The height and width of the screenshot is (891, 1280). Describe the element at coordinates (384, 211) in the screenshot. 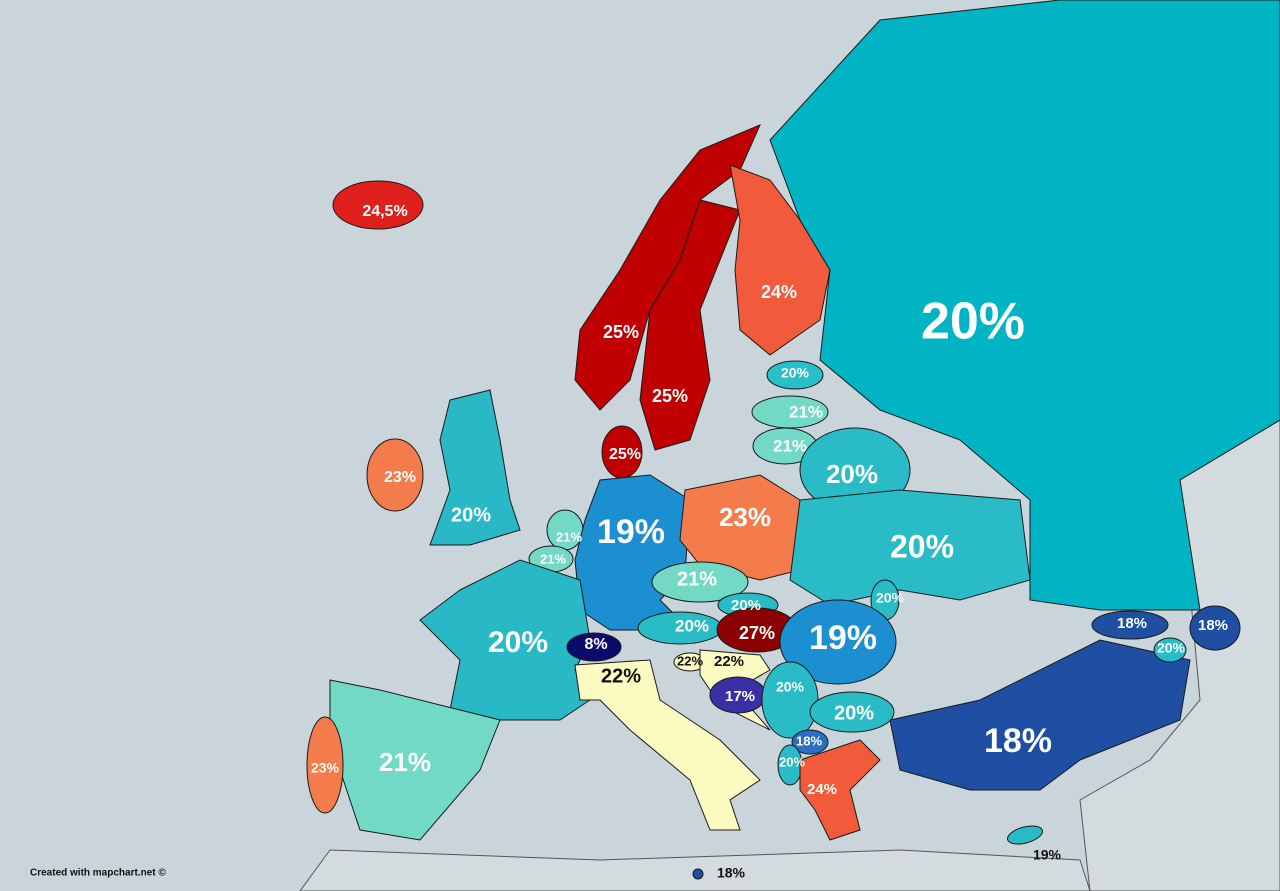

I see `region-label: 24,5%` at that location.